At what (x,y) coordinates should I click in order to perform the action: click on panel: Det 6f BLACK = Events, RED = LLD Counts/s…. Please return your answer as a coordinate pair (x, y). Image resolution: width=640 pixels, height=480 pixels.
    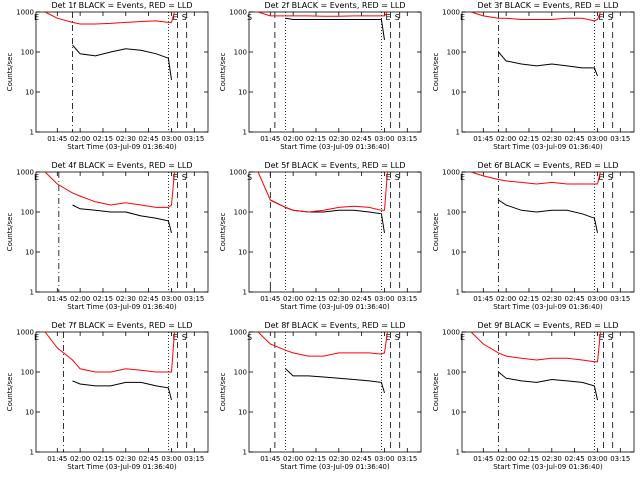
    Looking at the image, I should click on (533, 236).